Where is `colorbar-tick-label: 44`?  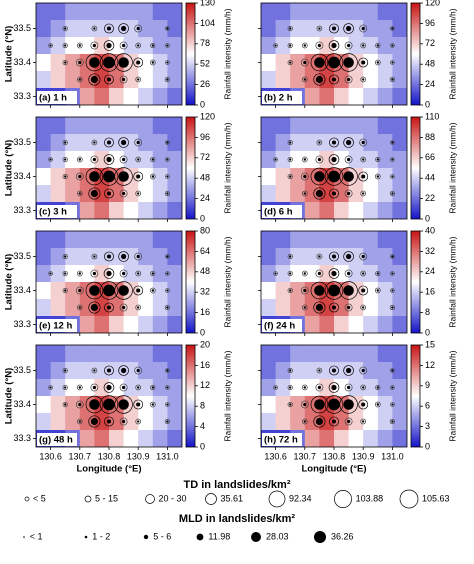 colorbar-tick-label: 44 is located at coordinates (430, 178).